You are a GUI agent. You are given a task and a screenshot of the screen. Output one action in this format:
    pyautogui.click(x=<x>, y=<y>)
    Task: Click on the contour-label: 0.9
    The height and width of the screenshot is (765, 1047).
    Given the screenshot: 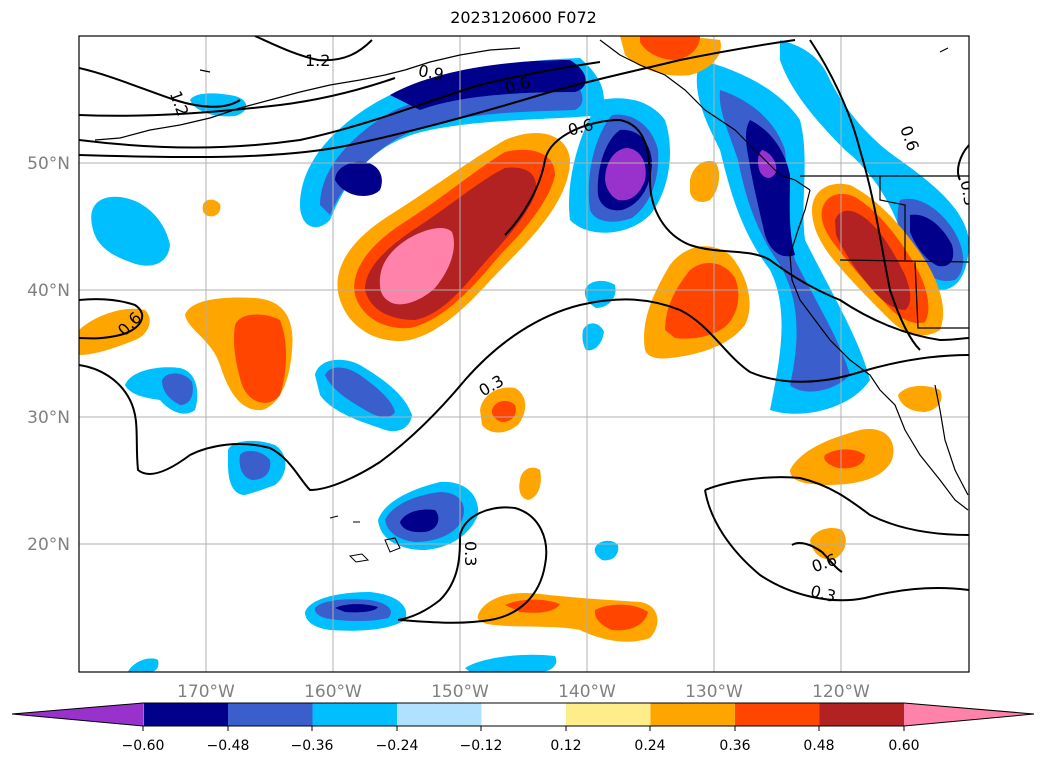 What is the action you would take?
    pyautogui.click(x=431, y=72)
    